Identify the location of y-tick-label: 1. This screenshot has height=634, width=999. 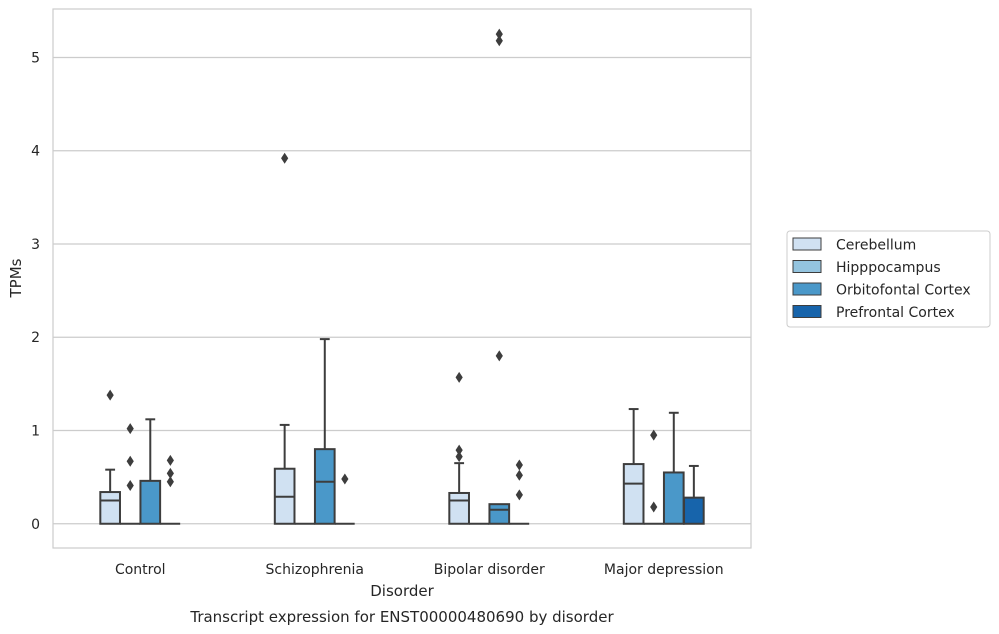
(35, 432).